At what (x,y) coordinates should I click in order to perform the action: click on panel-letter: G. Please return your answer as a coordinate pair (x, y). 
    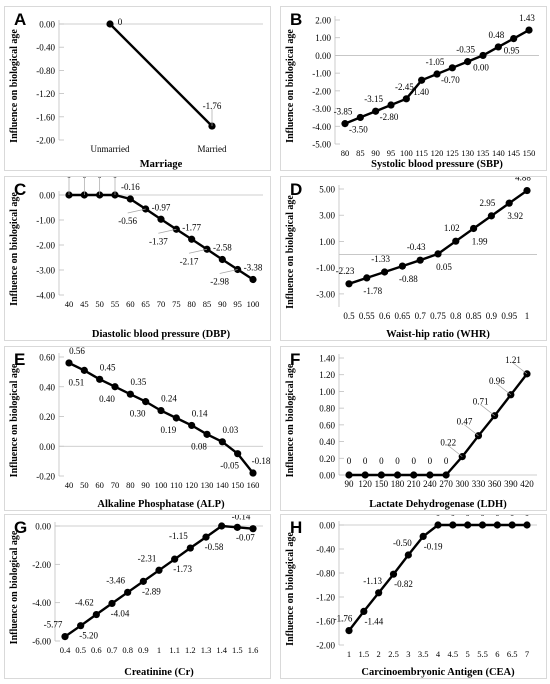
    Looking at the image, I should click on (21, 527).